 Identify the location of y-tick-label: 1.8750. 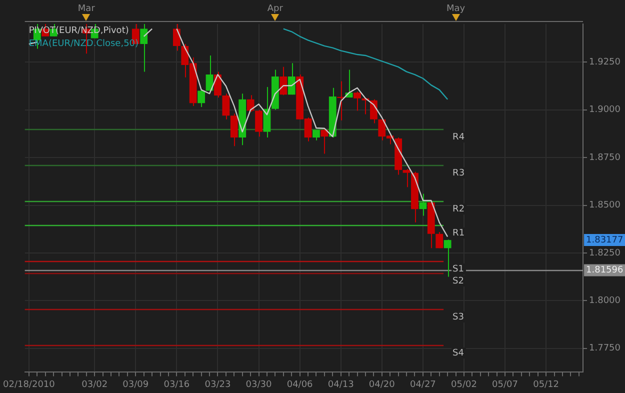
(605, 157).